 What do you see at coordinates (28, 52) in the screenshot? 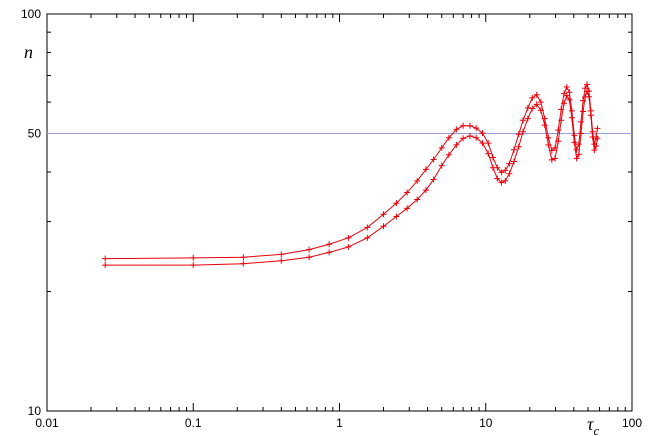
I see `y-axis-label: n` at bounding box center [28, 52].